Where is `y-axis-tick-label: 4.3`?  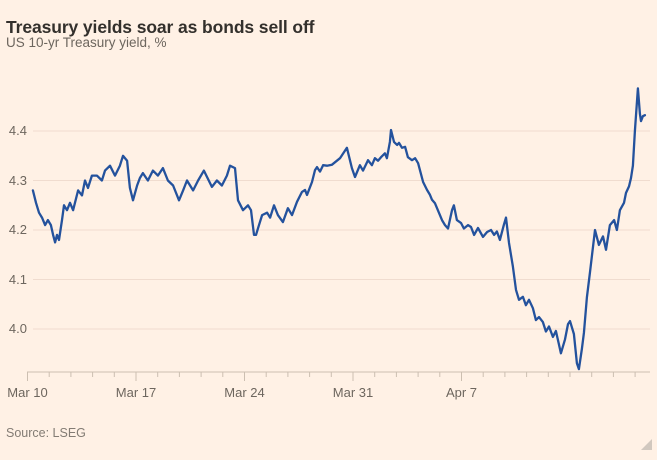
y-axis-tick-label: 4.3 is located at coordinates (17, 180).